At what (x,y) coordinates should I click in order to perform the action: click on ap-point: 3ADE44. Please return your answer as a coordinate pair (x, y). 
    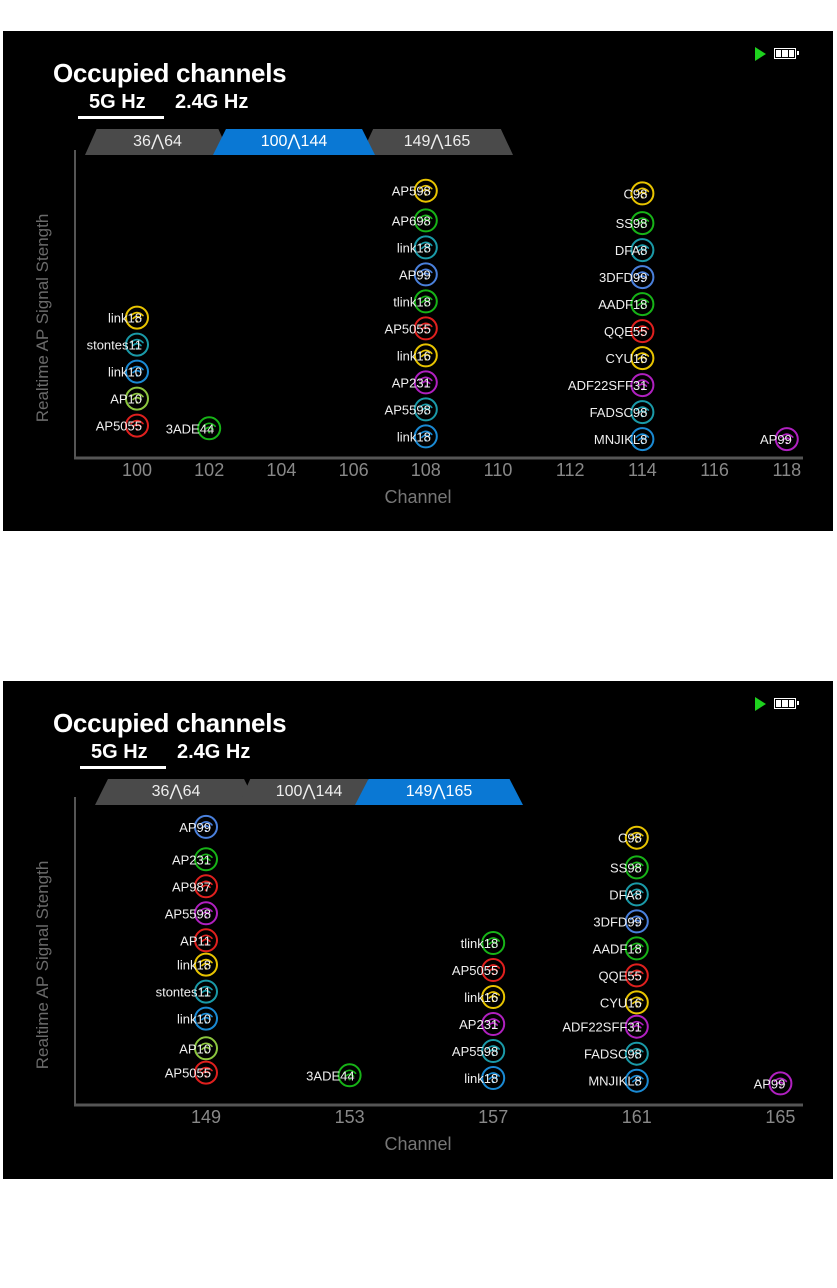
    Looking at the image, I should click on (194, 428).